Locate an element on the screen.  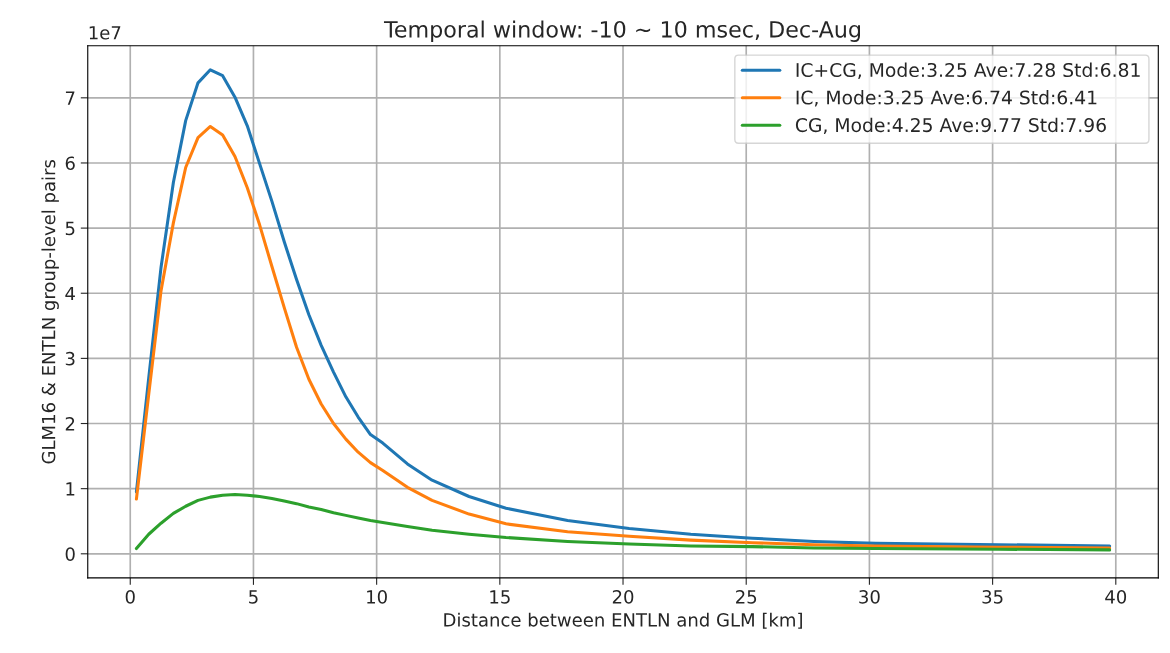
x-tick-label: 30 is located at coordinates (869, 597).